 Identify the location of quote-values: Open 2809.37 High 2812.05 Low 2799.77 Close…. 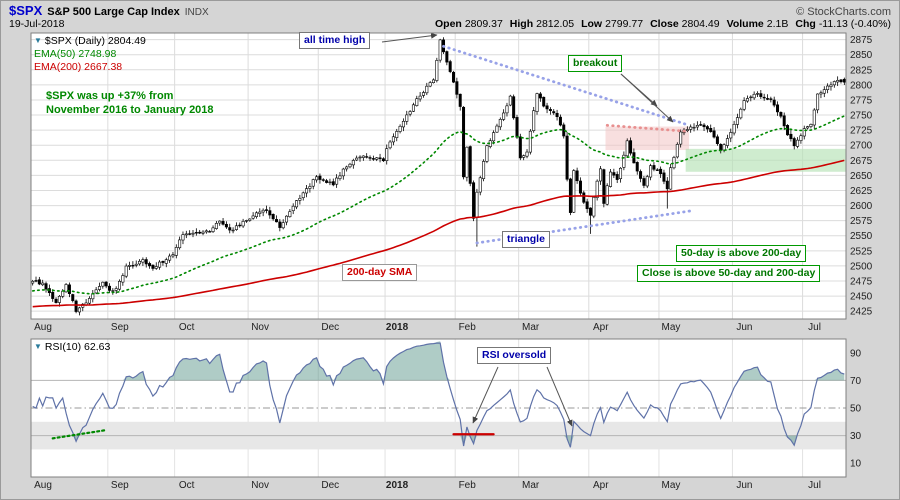
(663, 24).